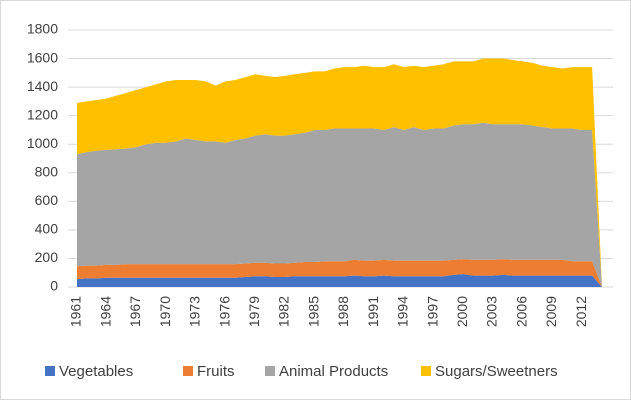  Describe the element at coordinates (47, 229) in the screenshot. I see `y-tick-label: 400` at that location.